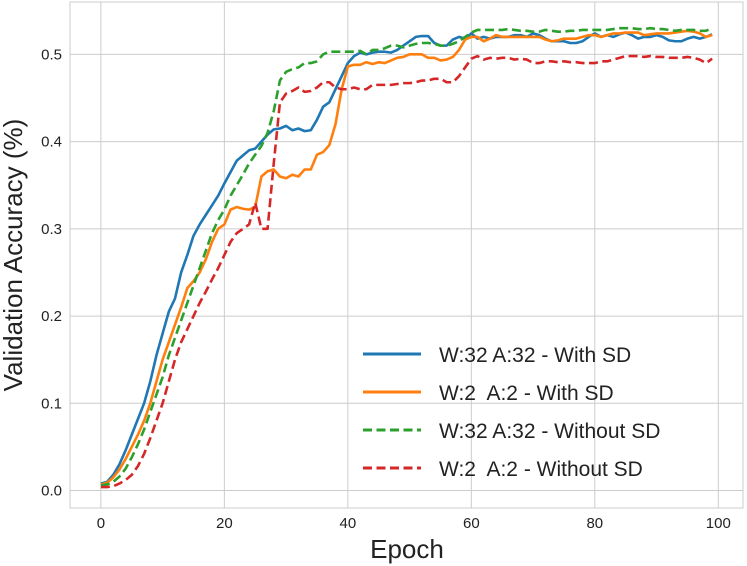 This screenshot has height=566, width=747. Describe the element at coordinates (549, 431) in the screenshot. I see `legend-label-3: W:32 A:32 - Without SD` at that location.